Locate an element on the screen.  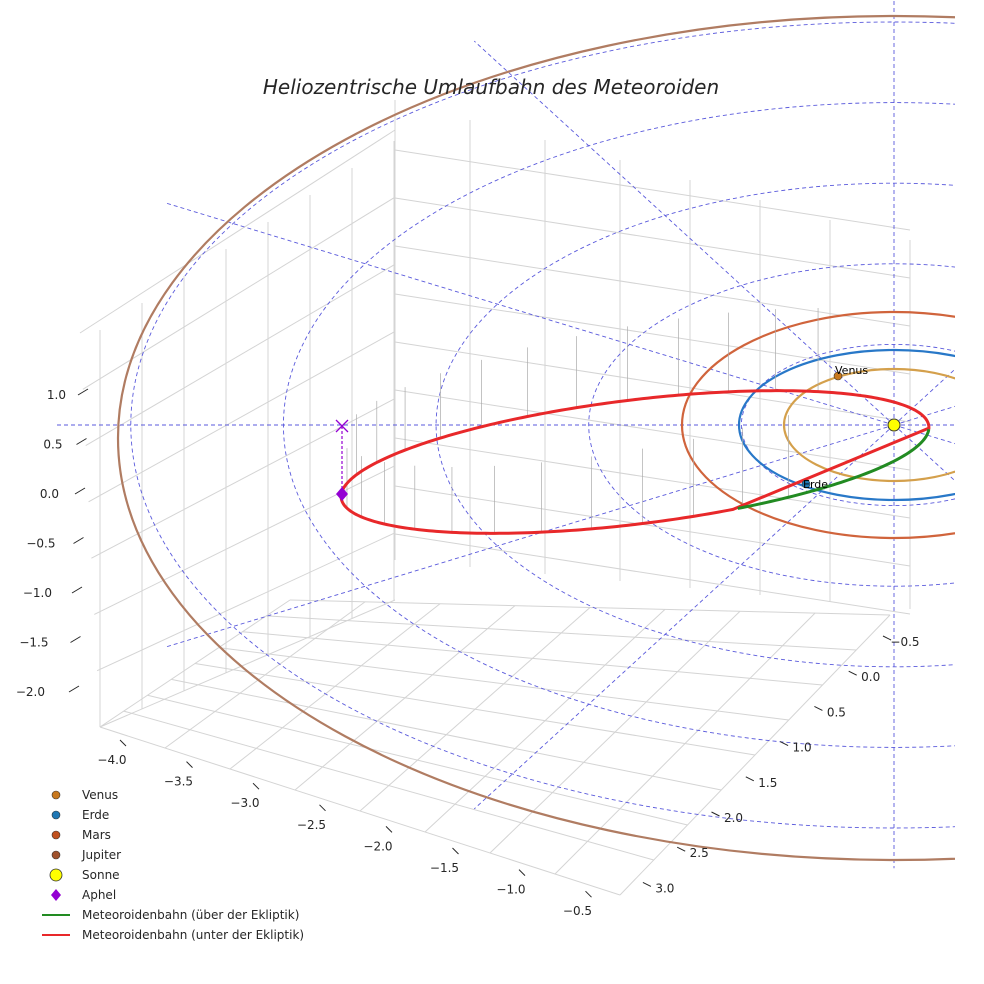
z-tick-label: −0.5 is located at coordinates (40, 544).